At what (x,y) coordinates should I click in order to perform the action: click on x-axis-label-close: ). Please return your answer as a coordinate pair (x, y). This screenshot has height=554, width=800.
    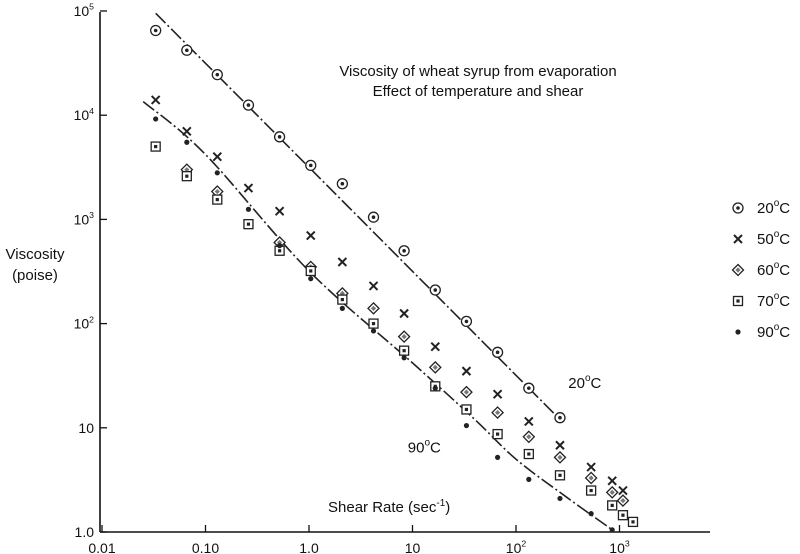
    Looking at the image, I should click on (447, 507).